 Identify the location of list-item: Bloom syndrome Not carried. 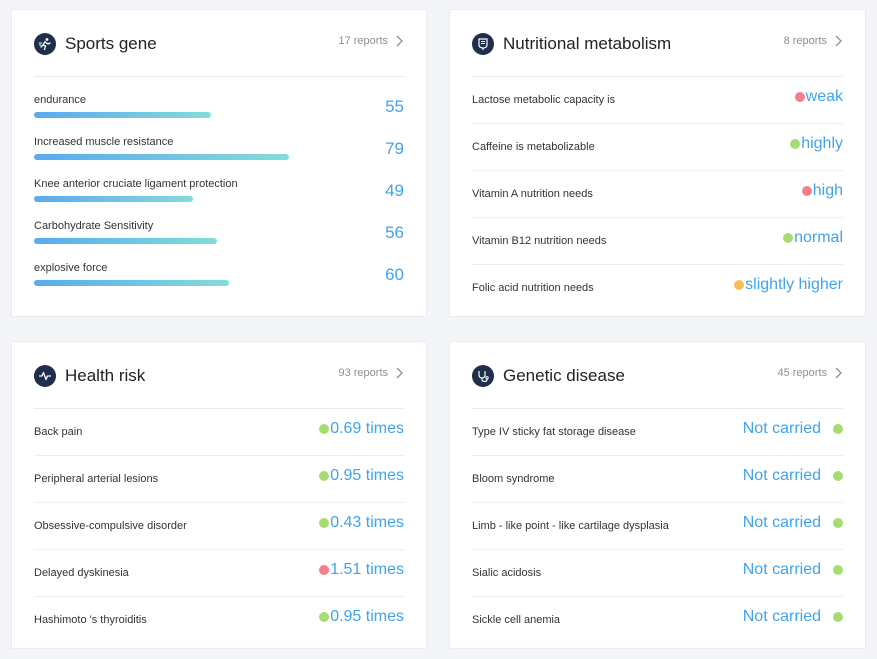
(657, 479).